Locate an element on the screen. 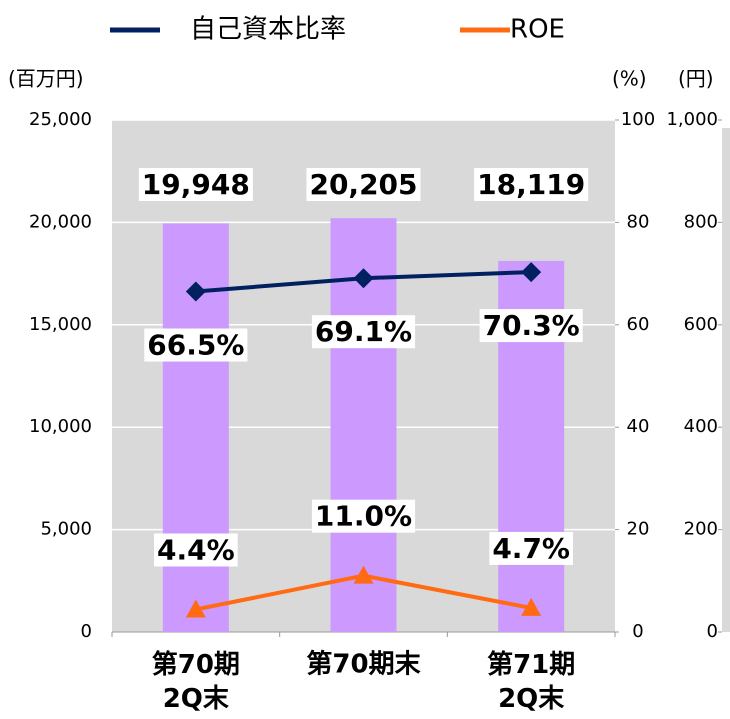 The height and width of the screenshot is (719, 730). data-label: 4.7% is located at coordinates (531, 548).